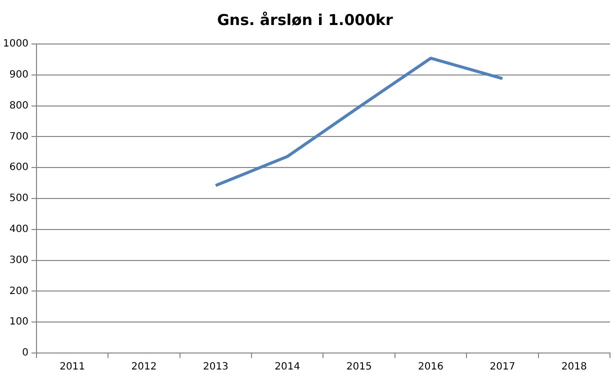 Image resolution: width=616 pixels, height=380 pixels. I want to click on x-tick-label: 2012, so click(144, 367).